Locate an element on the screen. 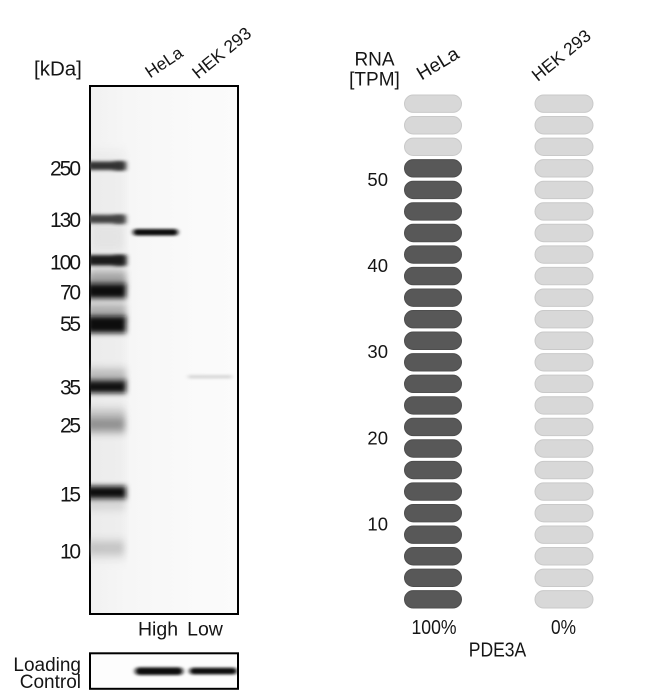 This screenshot has width=659, height=695. svg-text: 15 is located at coordinates (70, 495).